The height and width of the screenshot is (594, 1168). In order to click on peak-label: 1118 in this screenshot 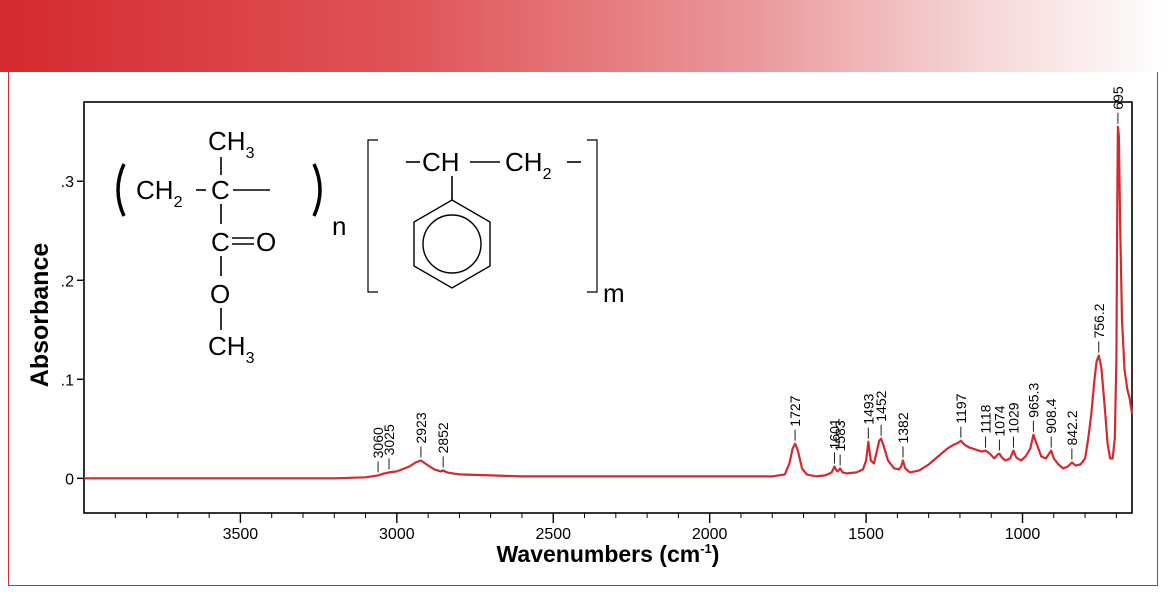, I will do `click(986, 418)`.